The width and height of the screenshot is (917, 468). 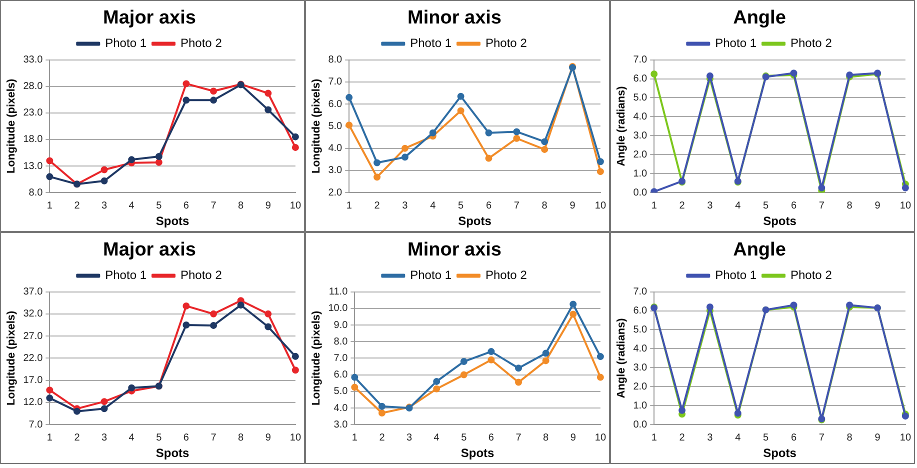 I want to click on y-tick-label: 28.0, so click(x=33, y=86).